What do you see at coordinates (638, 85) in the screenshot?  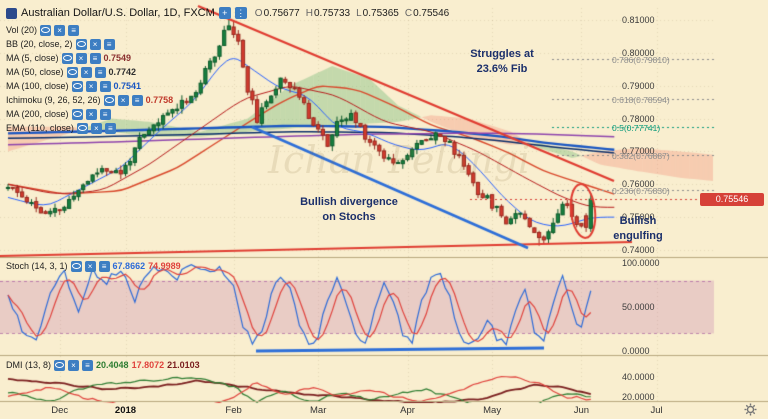 I see `price-axis-label: 0.79000` at bounding box center [638, 85].